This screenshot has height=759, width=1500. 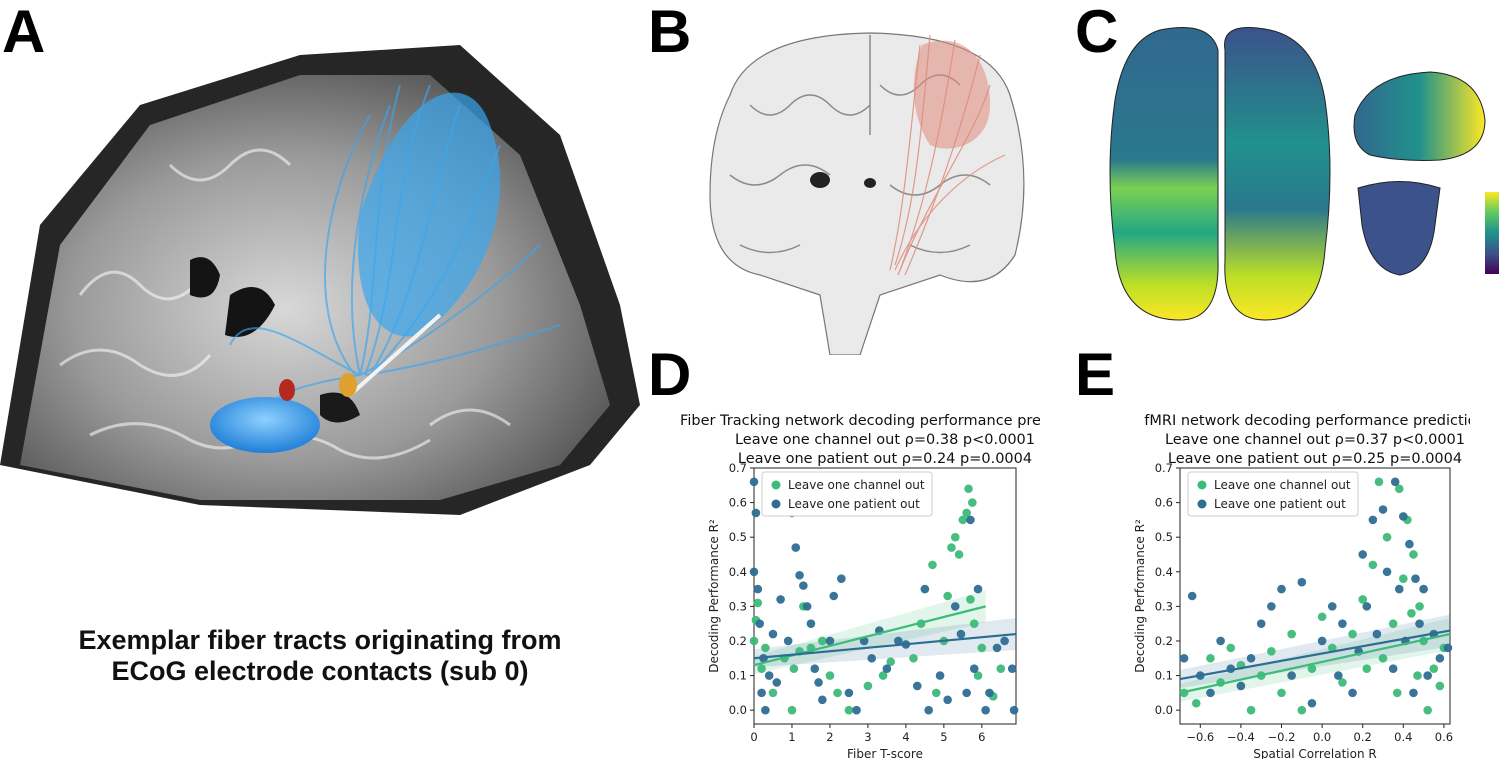 I want to click on fiber-bundle, so click(x=395, y=255).